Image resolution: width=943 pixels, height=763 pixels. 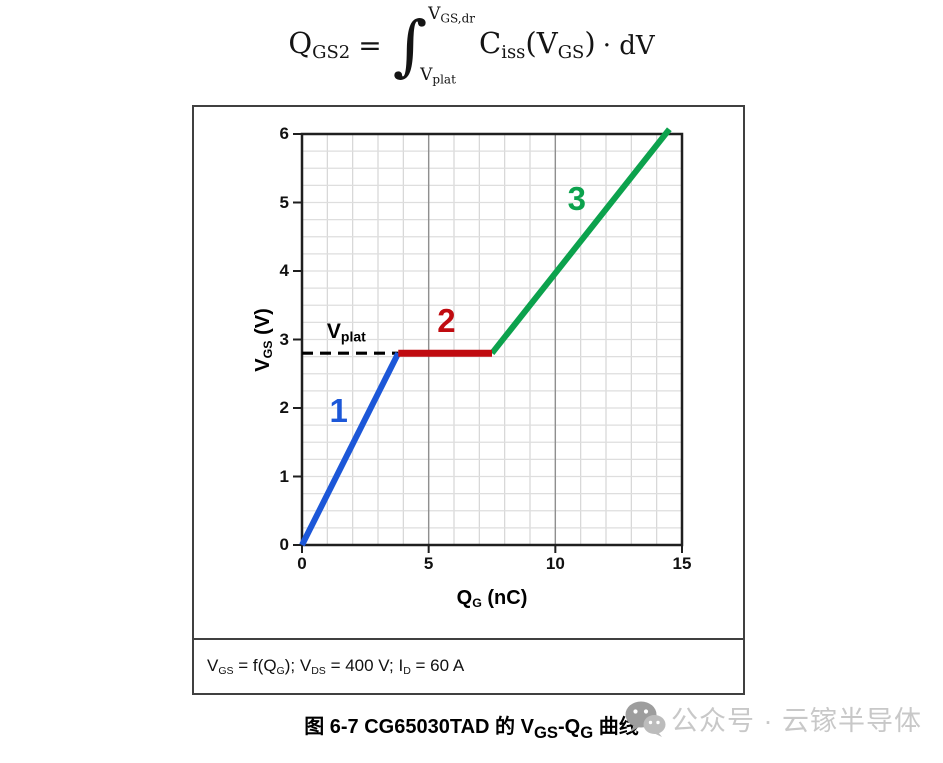 What do you see at coordinates (284, 270) in the screenshot?
I see `y-tick-label: 4` at bounding box center [284, 270].